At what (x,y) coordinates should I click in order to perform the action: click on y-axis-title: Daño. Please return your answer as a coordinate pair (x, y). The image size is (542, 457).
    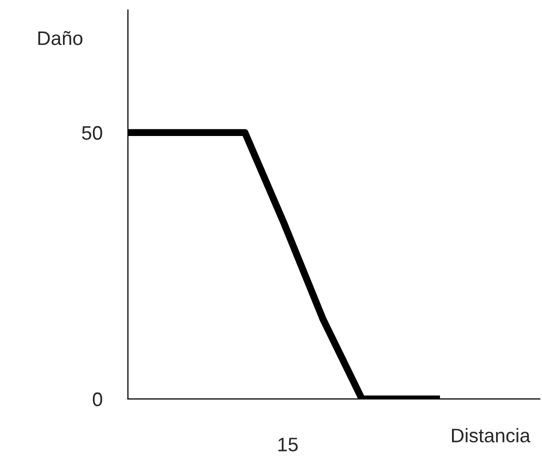
    Looking at the image, I should click on (60, 38).